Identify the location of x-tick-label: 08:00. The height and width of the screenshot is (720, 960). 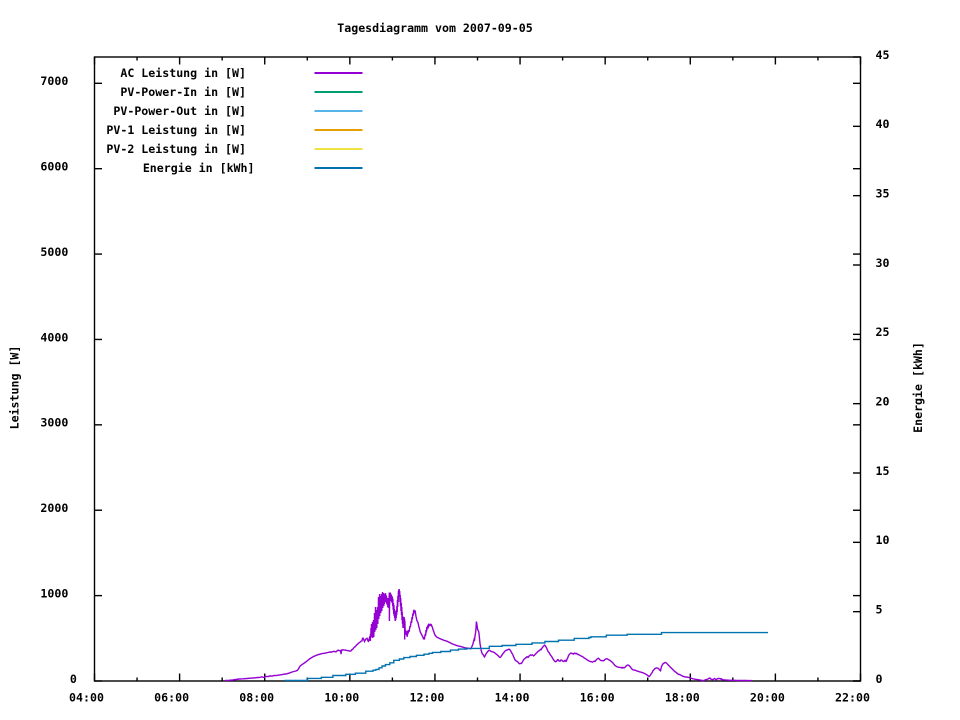
(256, 698).